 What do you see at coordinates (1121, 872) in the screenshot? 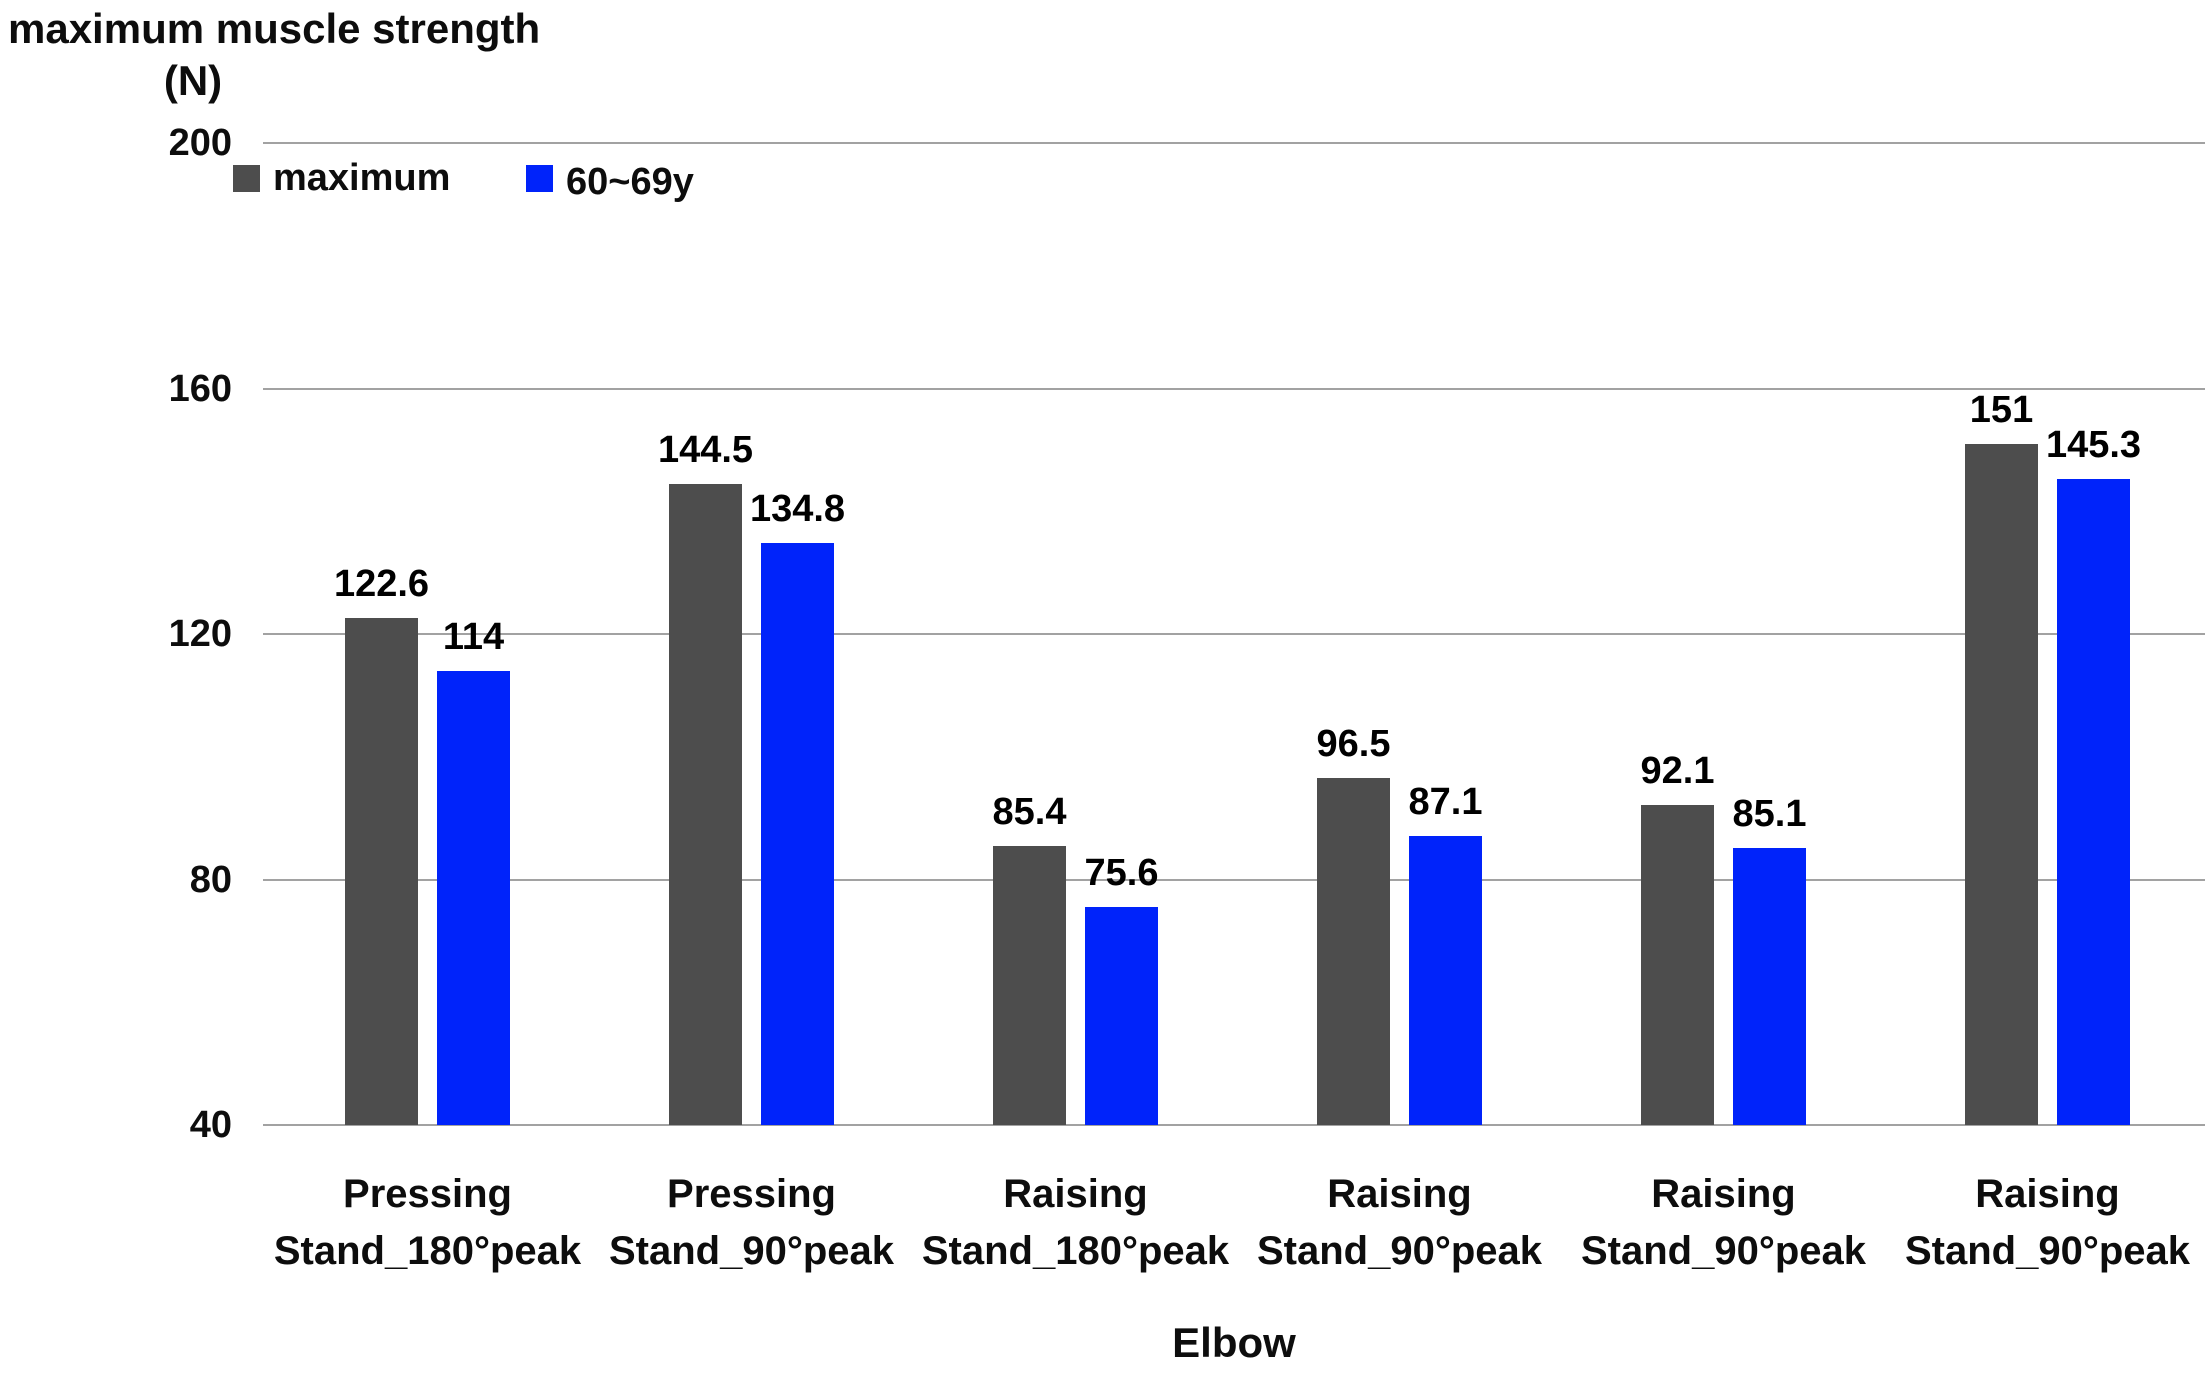
I see `bar-value-label-60~69y-cat3: 75.6` at bounding box center [1121, 872].